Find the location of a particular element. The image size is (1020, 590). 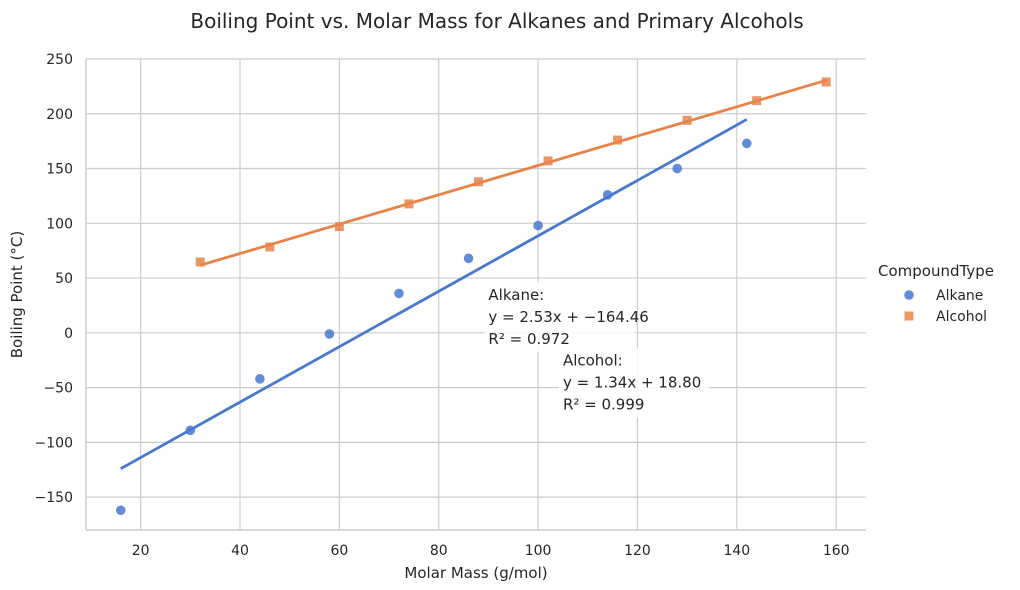

y-axis-label: Boiling Point (°C) is located at coordinates (17, 294).